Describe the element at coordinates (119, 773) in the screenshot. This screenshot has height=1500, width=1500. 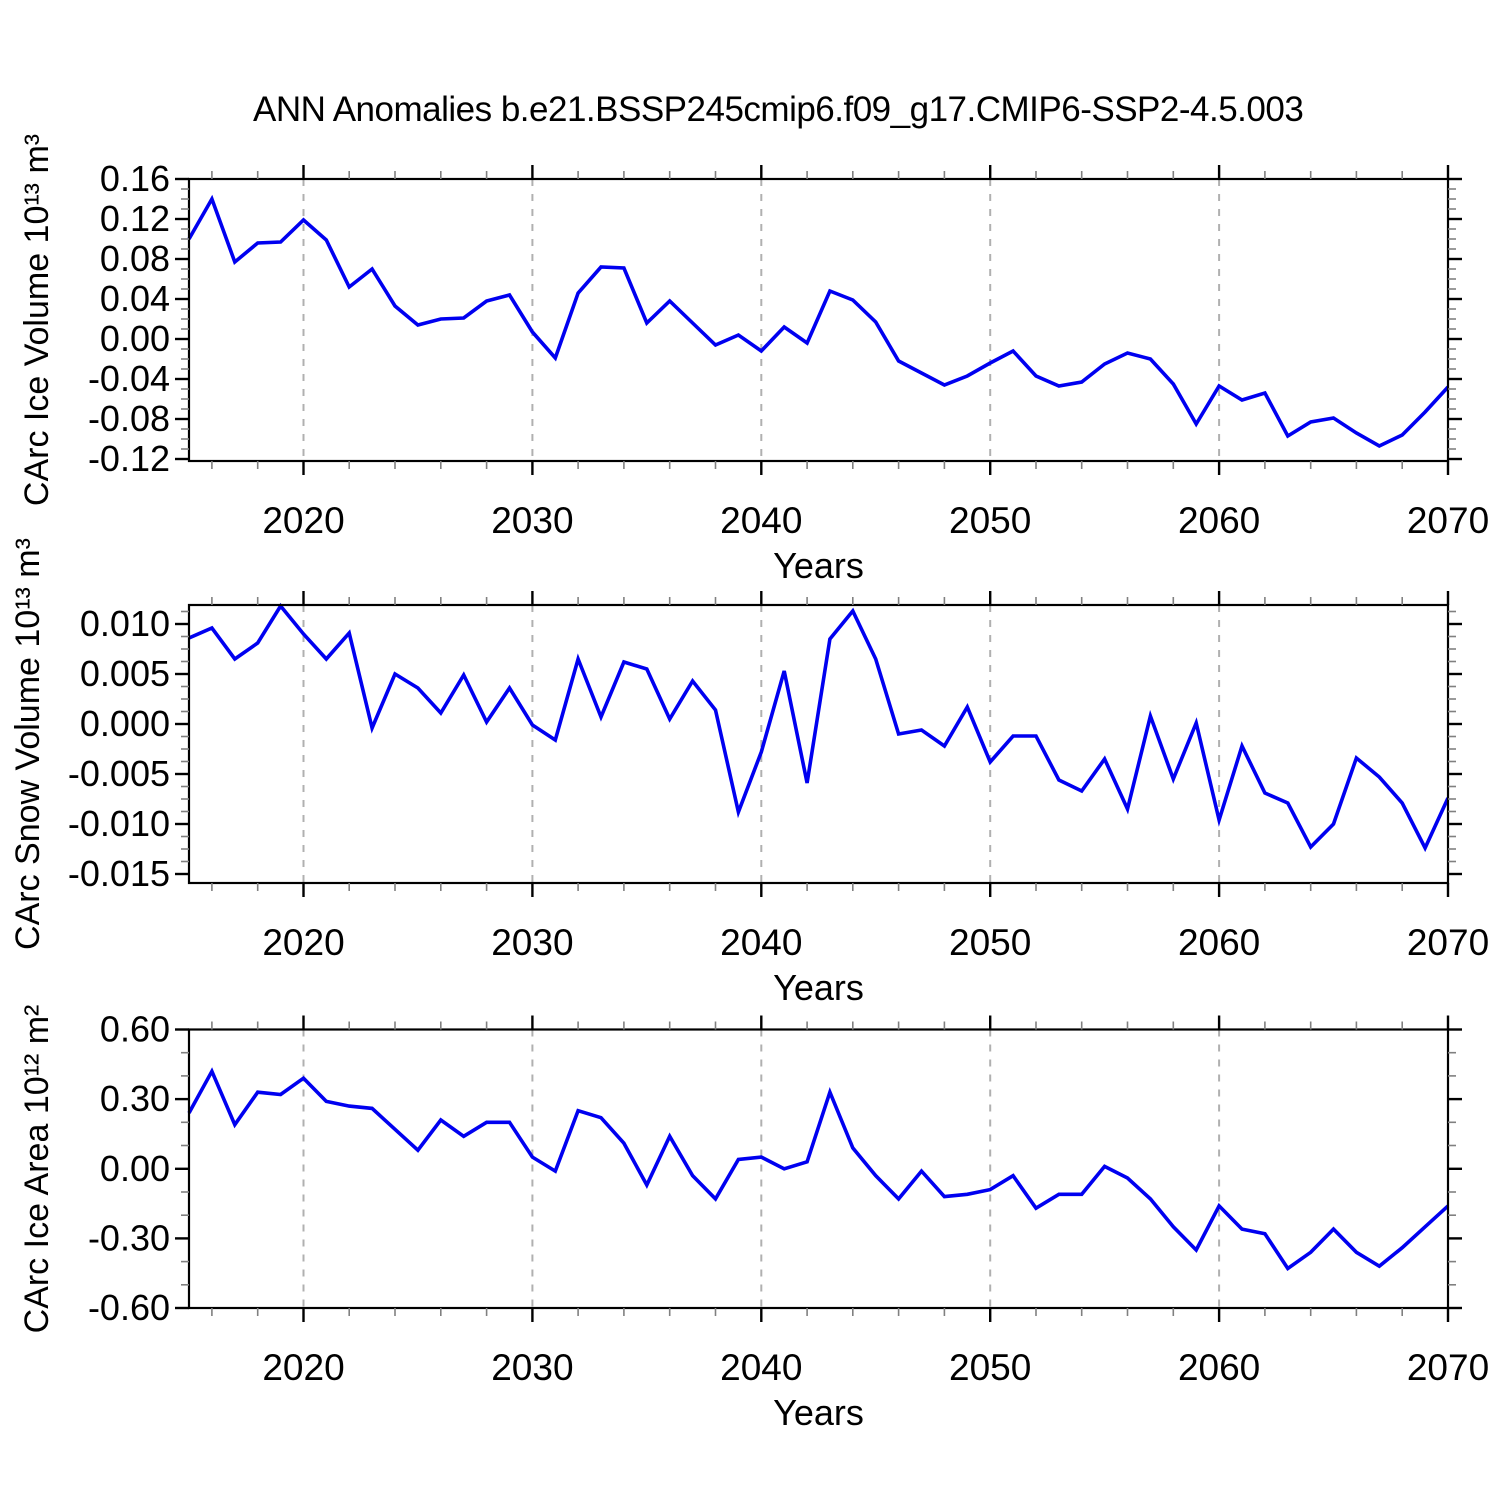
I see `y-tick-label: -0.005` at that location.